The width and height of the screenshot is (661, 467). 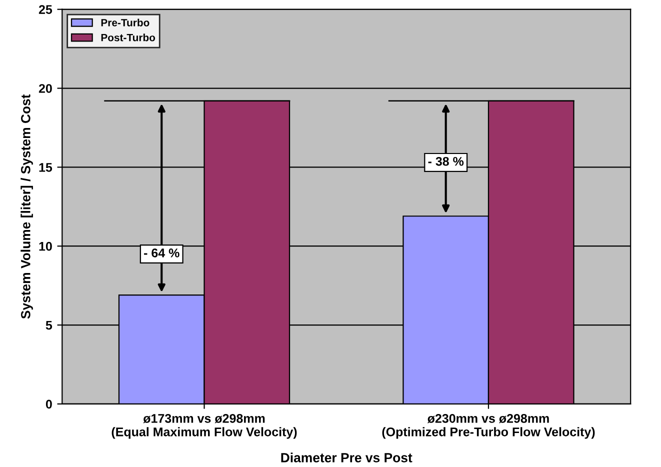 What do you see at coordinates (488, 426) in the screenshot?
I see `x-tick-label: ø230mm vs ø298mm (Optimized Pre-Turbo Flow Velocity)` at bounding box center [488, 426].